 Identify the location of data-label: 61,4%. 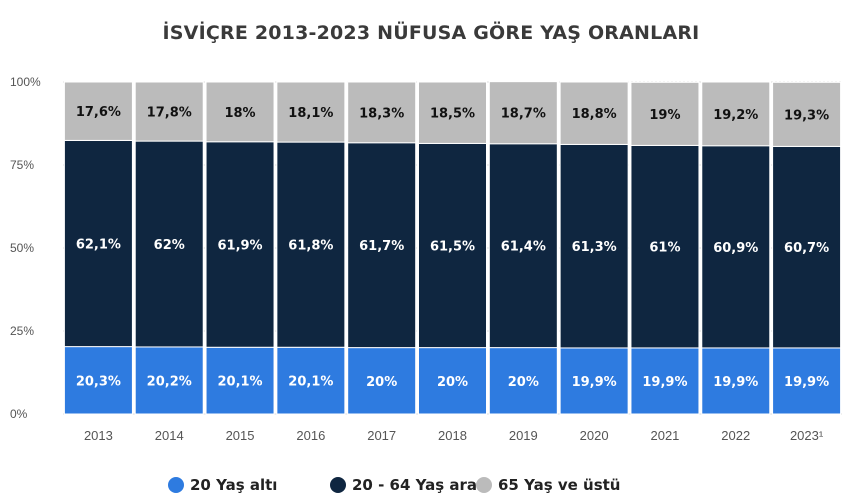
(523, 247).